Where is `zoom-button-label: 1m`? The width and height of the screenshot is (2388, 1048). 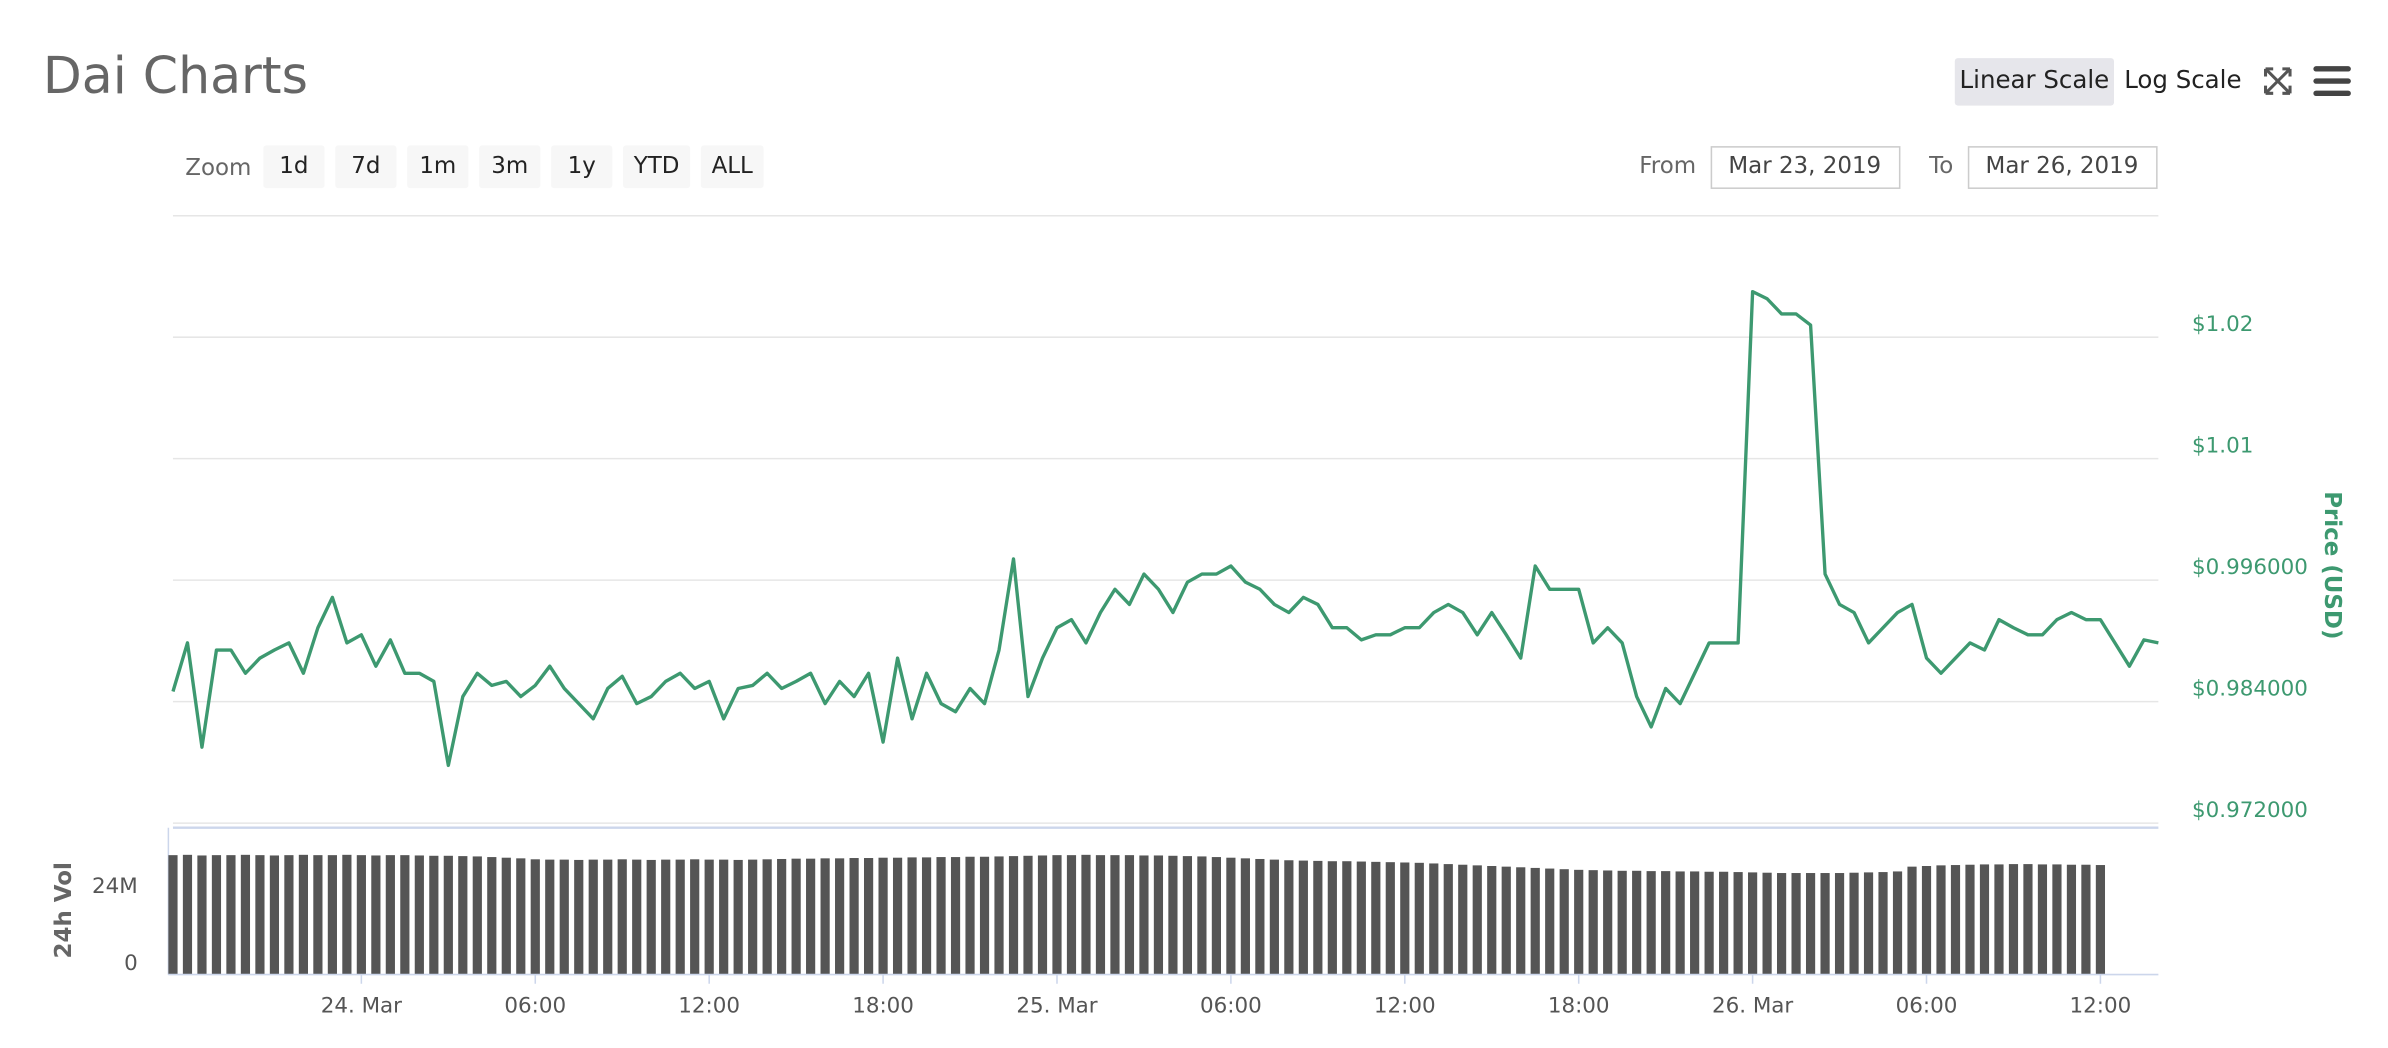
zoom-button-label: 1m is located at coordinates (437, 166).